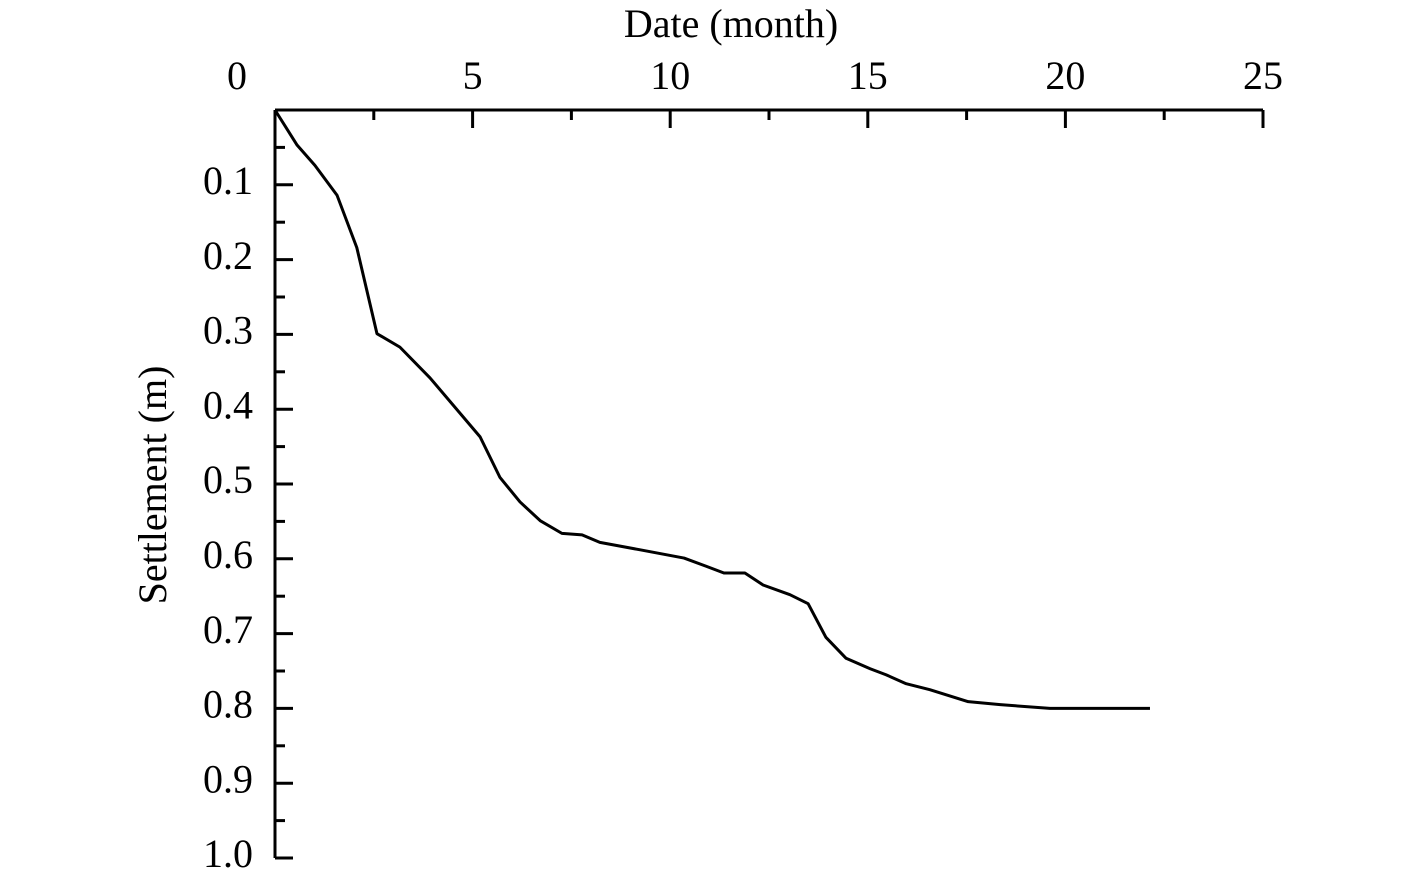 The image size is (1418, 887). What do you see at coordinates (228, 404) in the screenshot?
I see `y-tick-label: 0.4` at bounding box center [228, 404].